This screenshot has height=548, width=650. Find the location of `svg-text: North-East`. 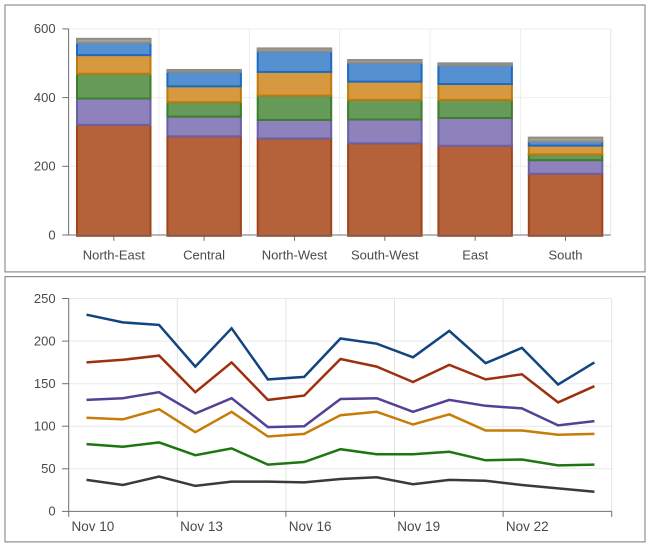

svg-text: North-East is located at coordinates (114, 254).